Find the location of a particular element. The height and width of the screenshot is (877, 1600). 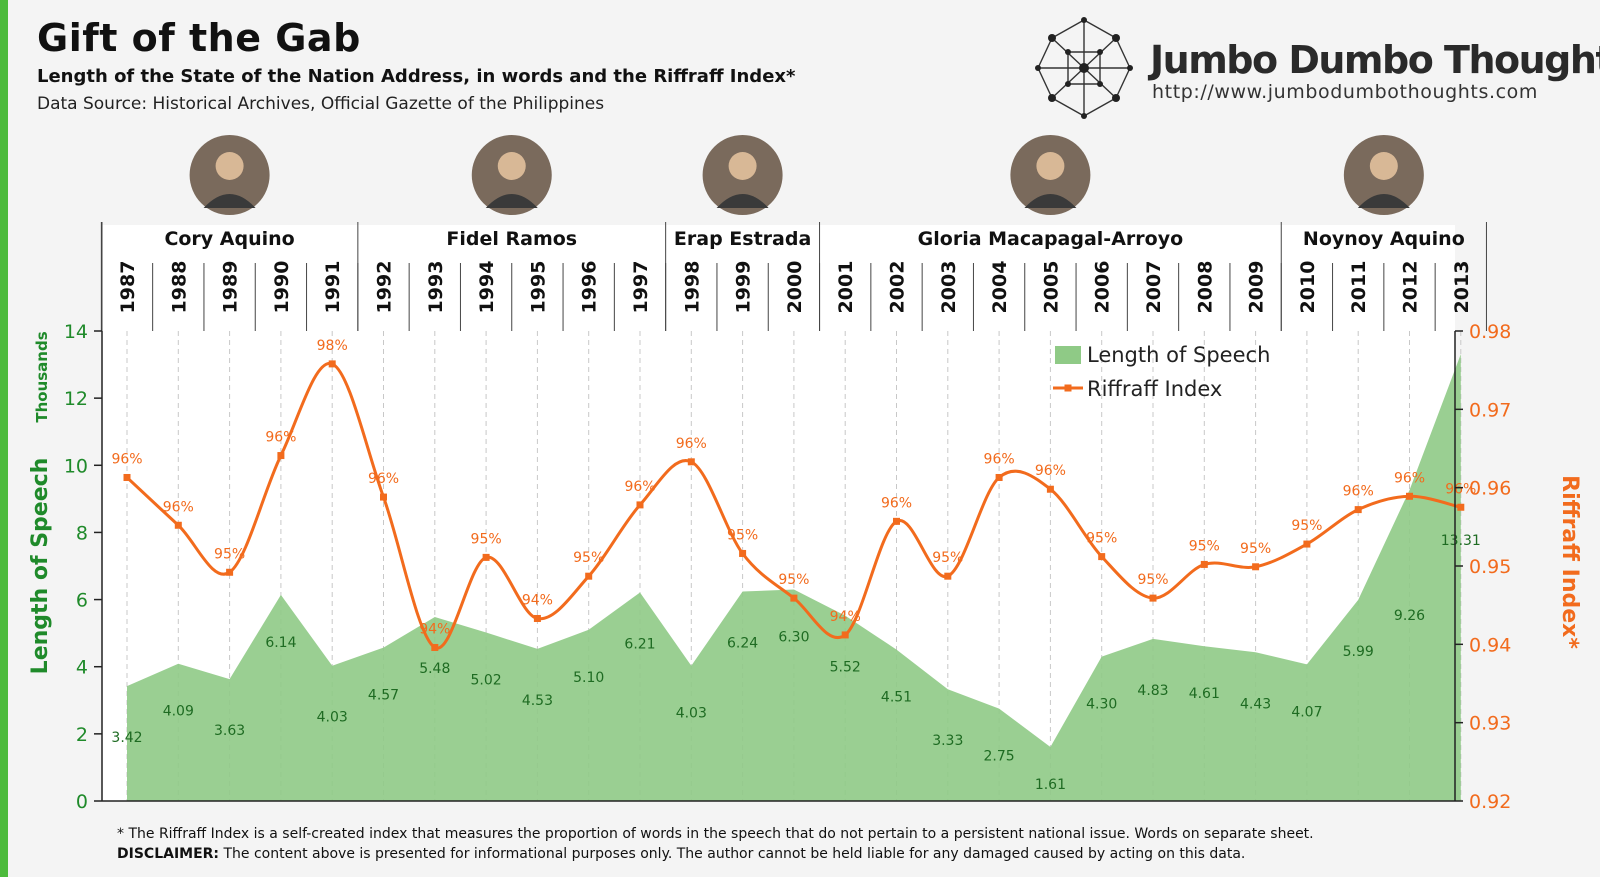

year-label: 1997 is located at coordinates (641, 287).